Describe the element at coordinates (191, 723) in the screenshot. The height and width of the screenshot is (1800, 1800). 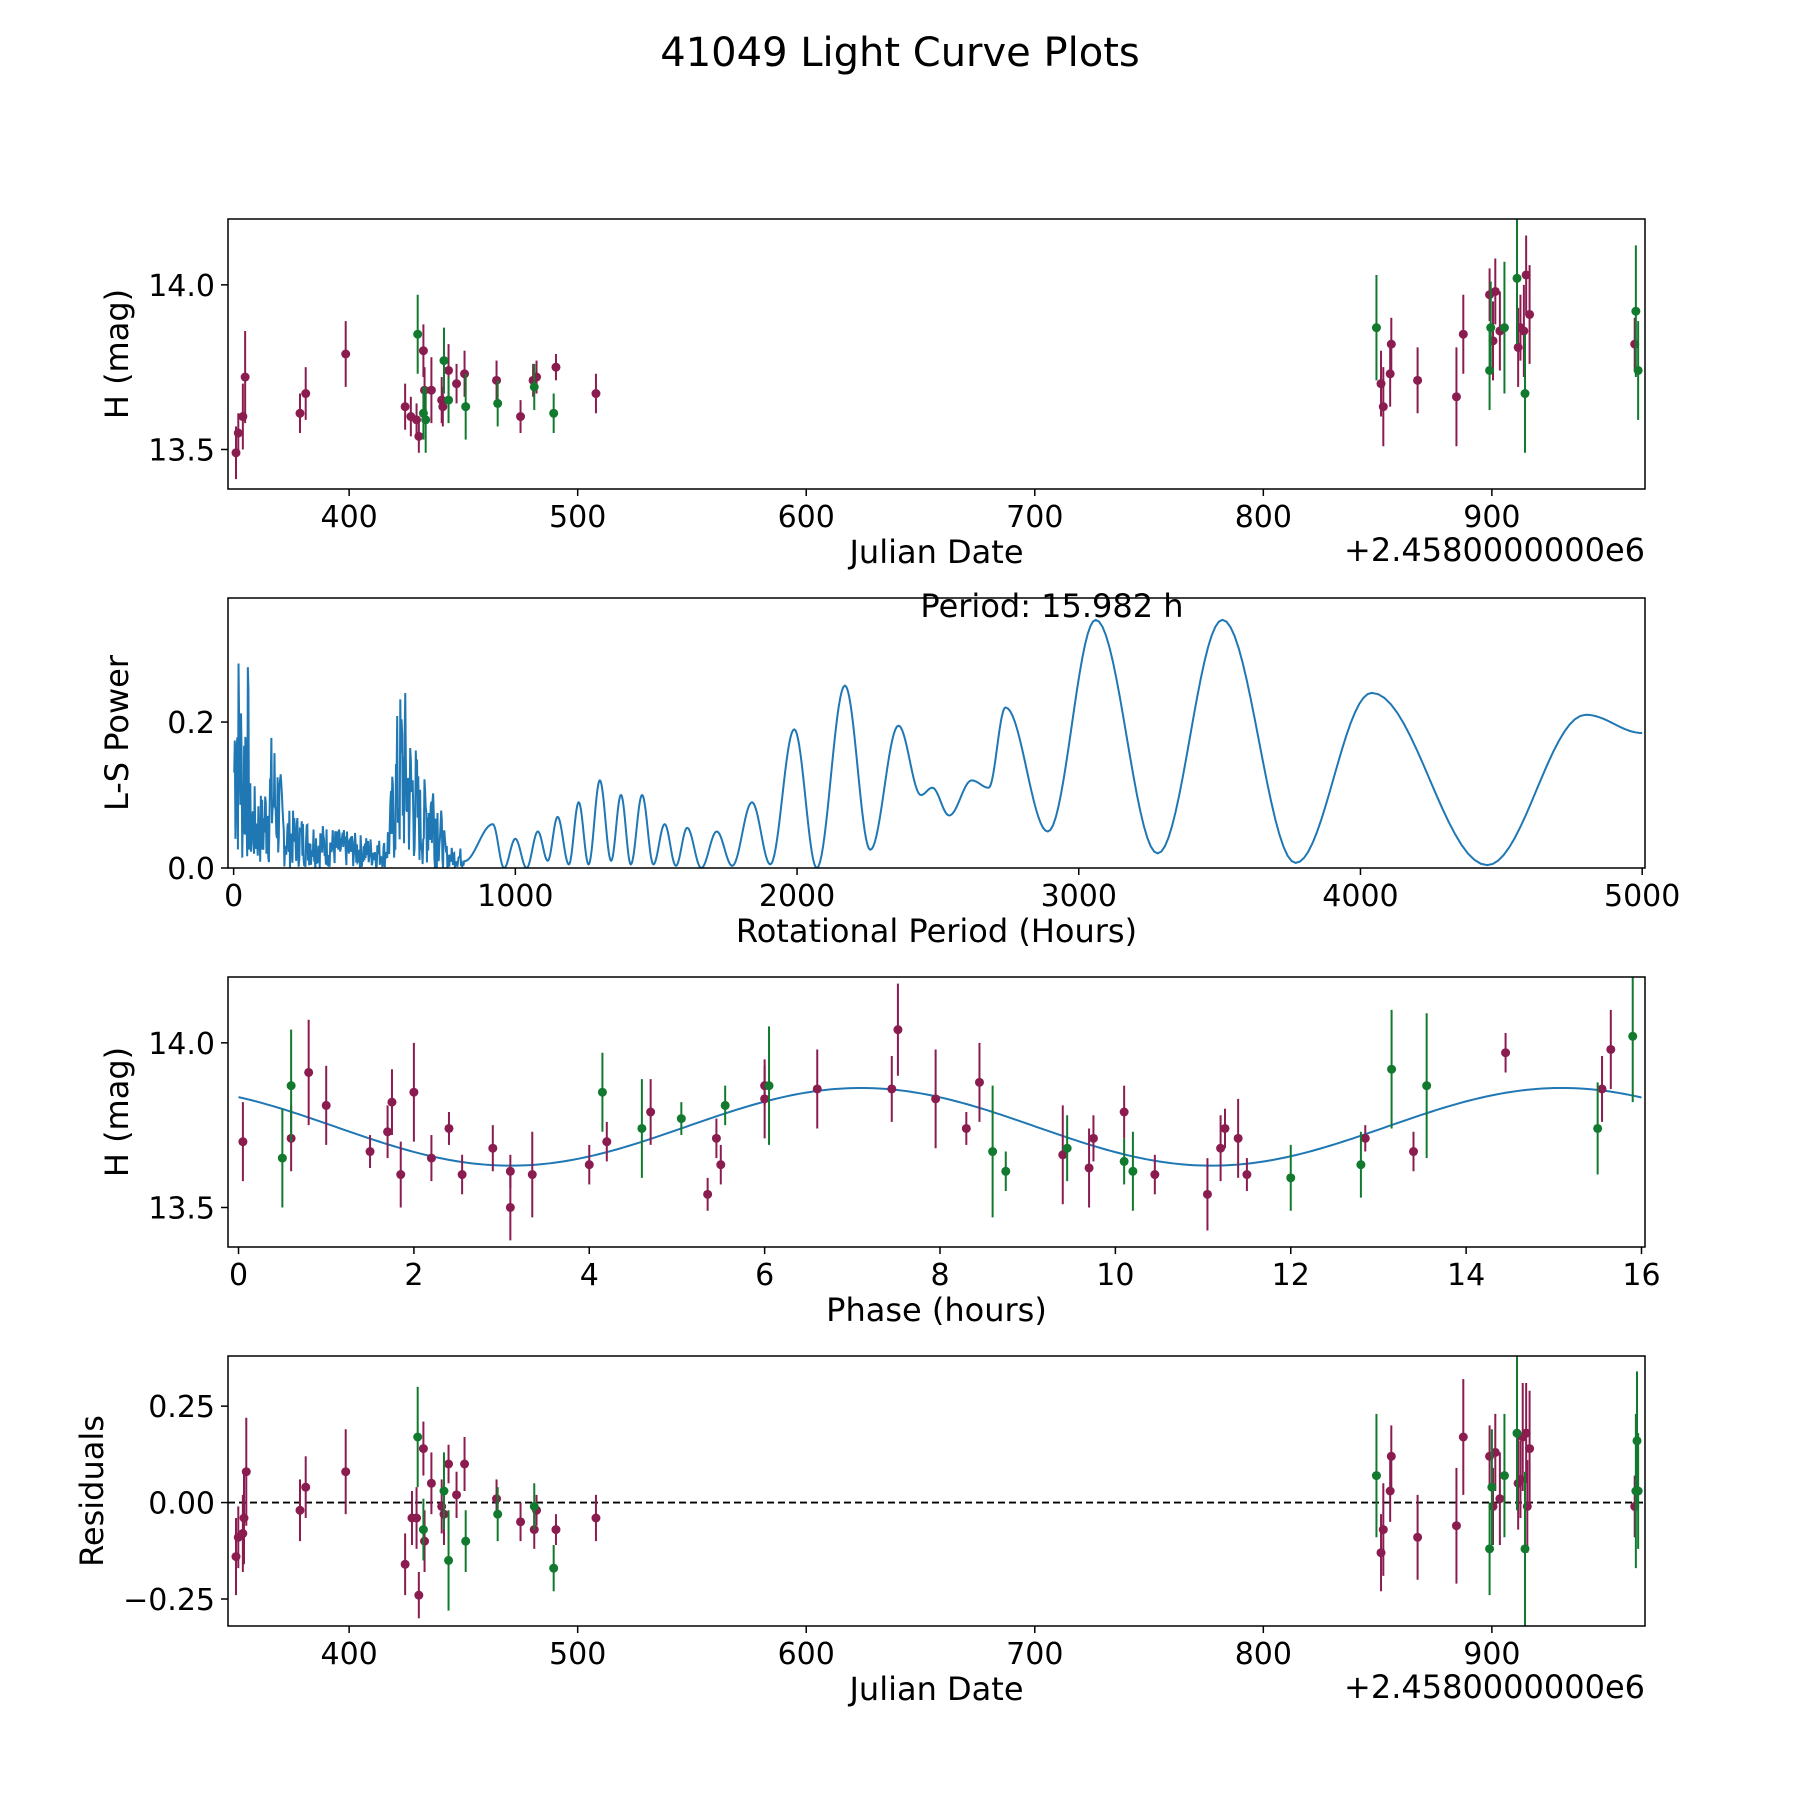
I see `y-tick-label: 0.2` at that location.